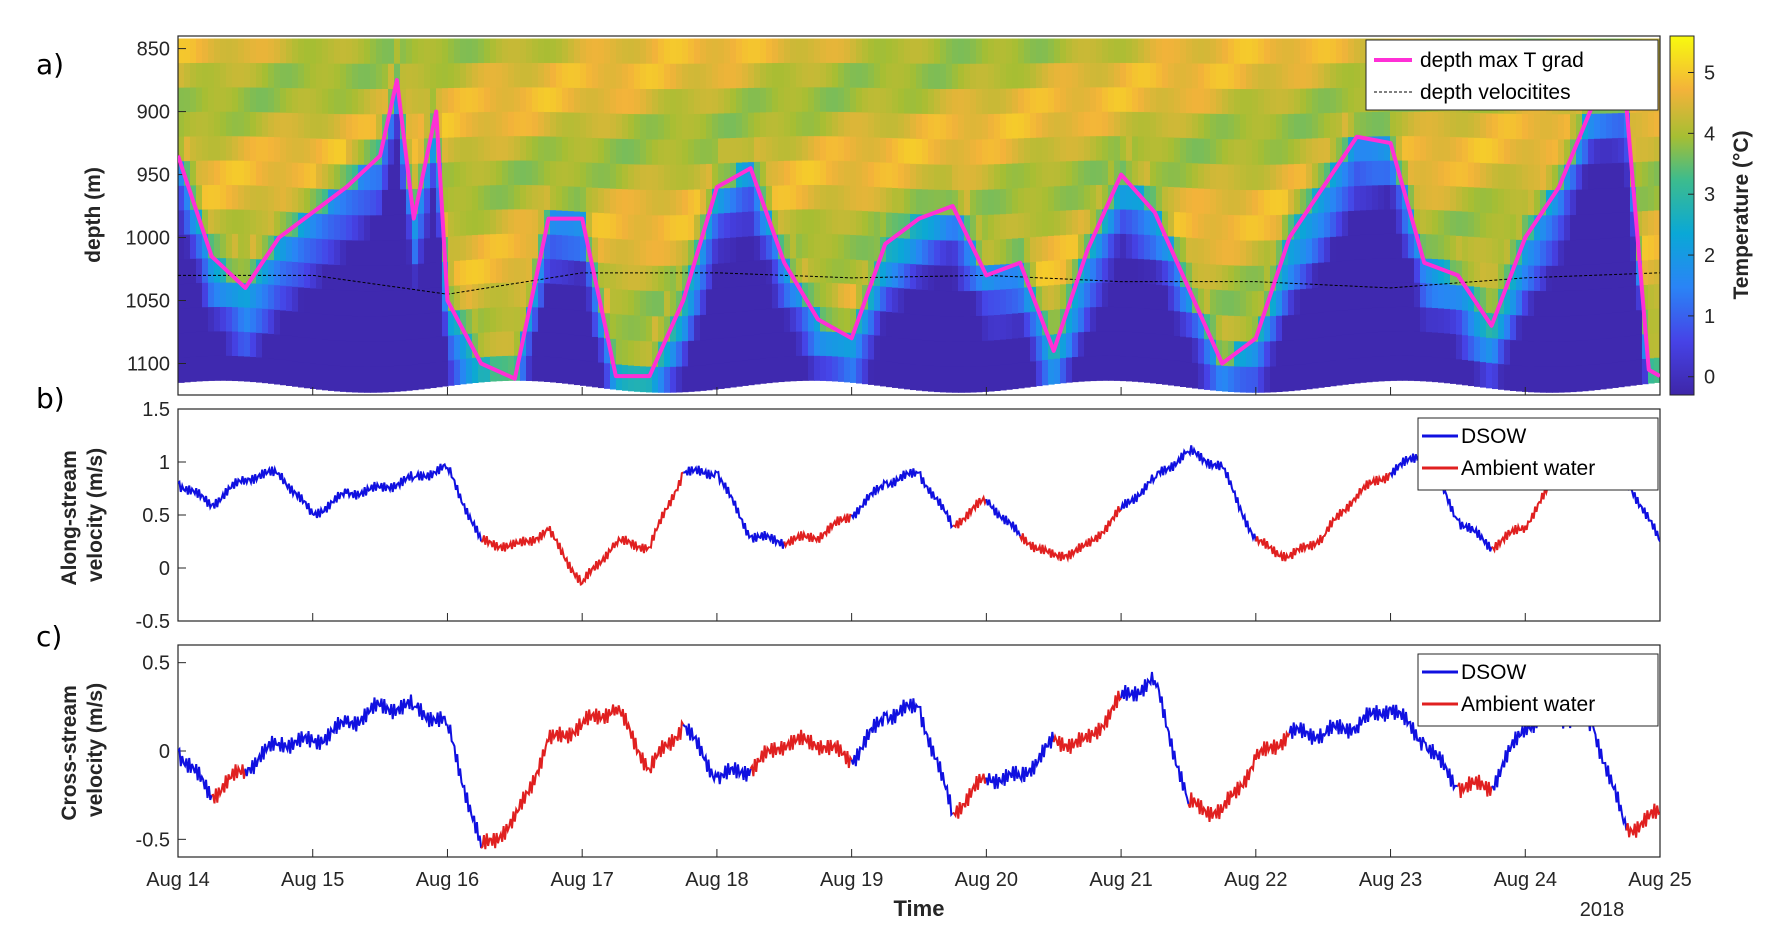  Describe the element at coordinates (164, 752) in the screenshot. I see `y-tick-label: 0` at that location.